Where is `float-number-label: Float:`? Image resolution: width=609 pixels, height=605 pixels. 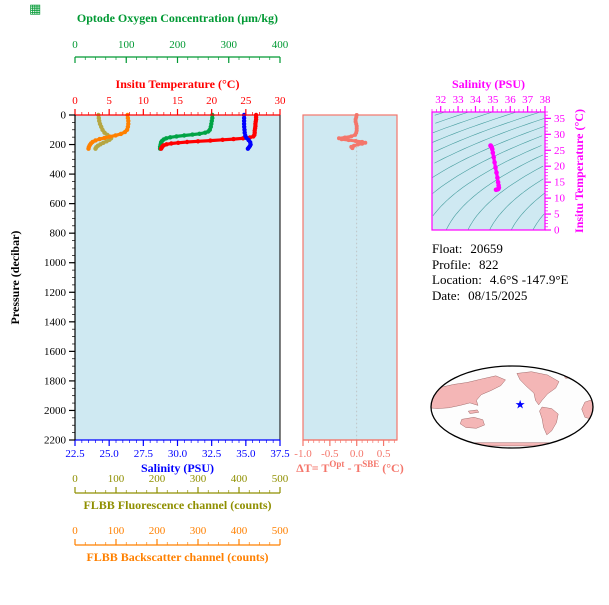 float-number-label: Float: is located at coordinates (447, 248).